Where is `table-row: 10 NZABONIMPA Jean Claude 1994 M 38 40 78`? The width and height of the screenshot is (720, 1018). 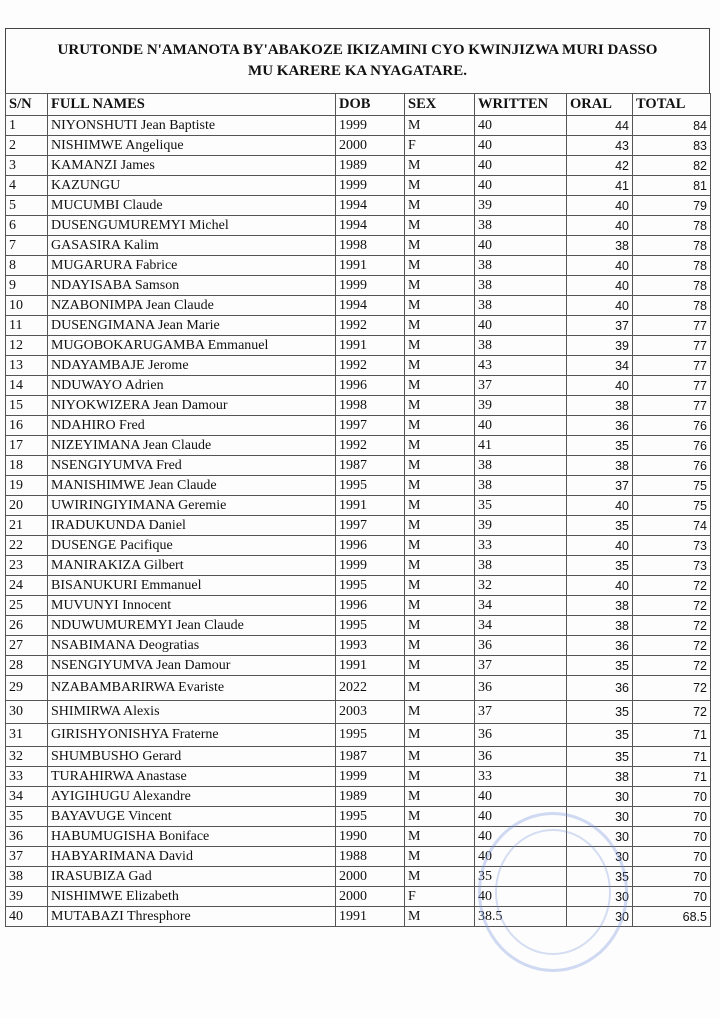
table-row: 10 NZABONIMPA Jean Claude 1994 M 38 40 78 is located at coordinates (358, 305).